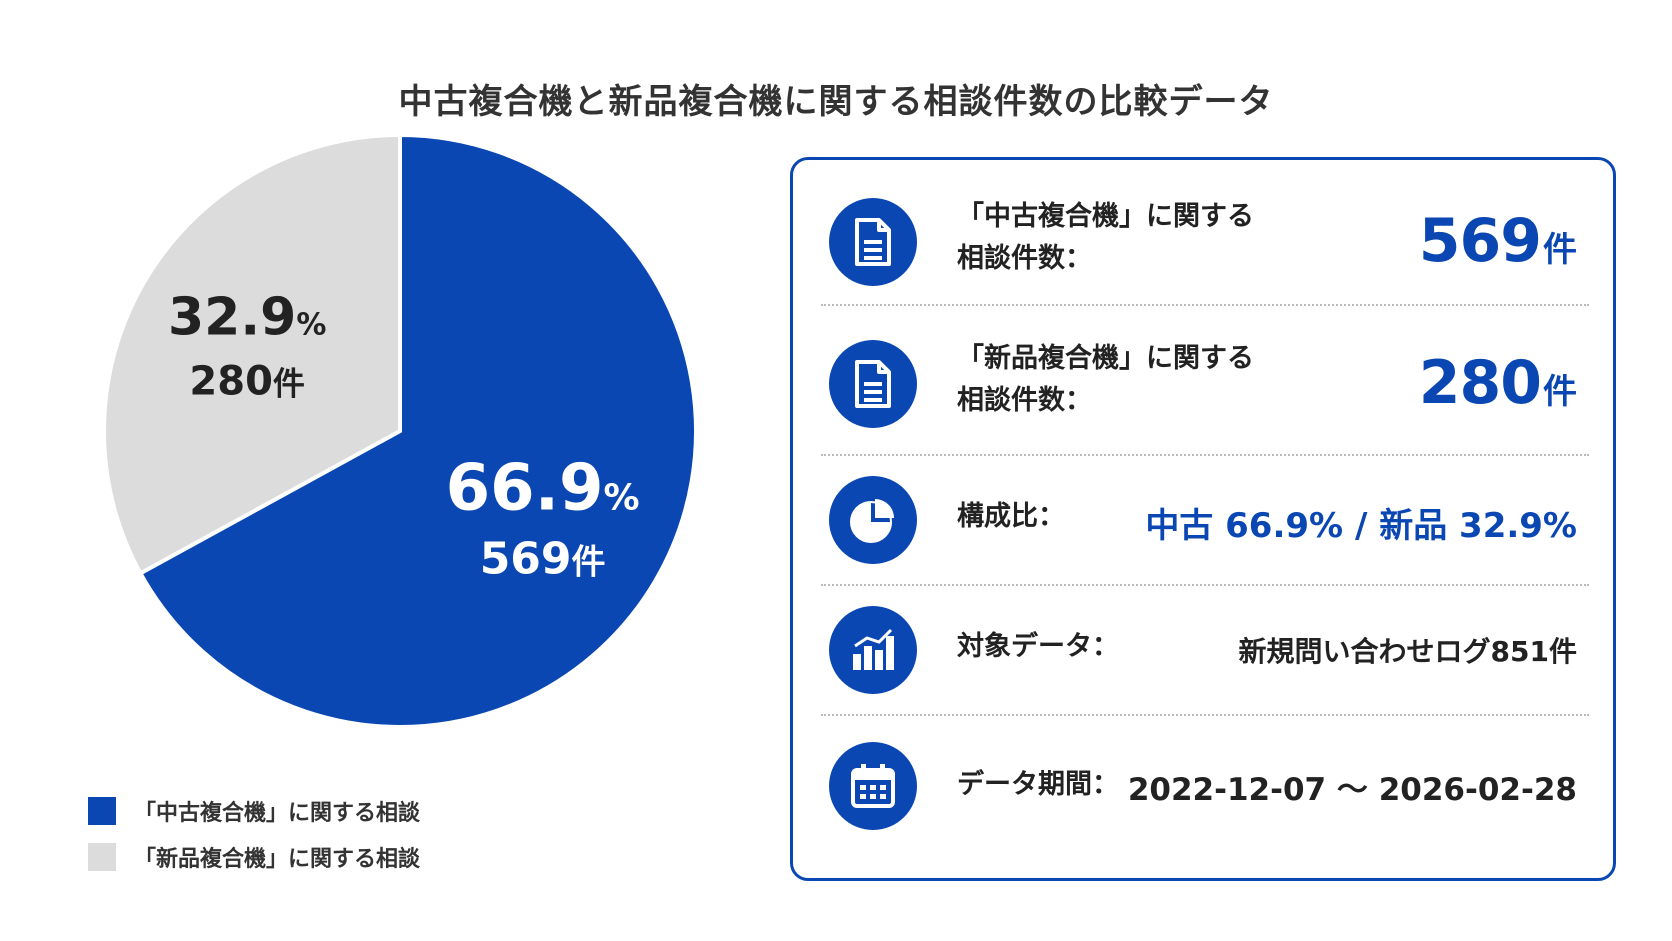 The height and width of the screenshot is (941, 1672). Describe the element at coordinates (1024, 400) in the screenshot. I see `new-count-label-line2: 相談件数：` at that location.